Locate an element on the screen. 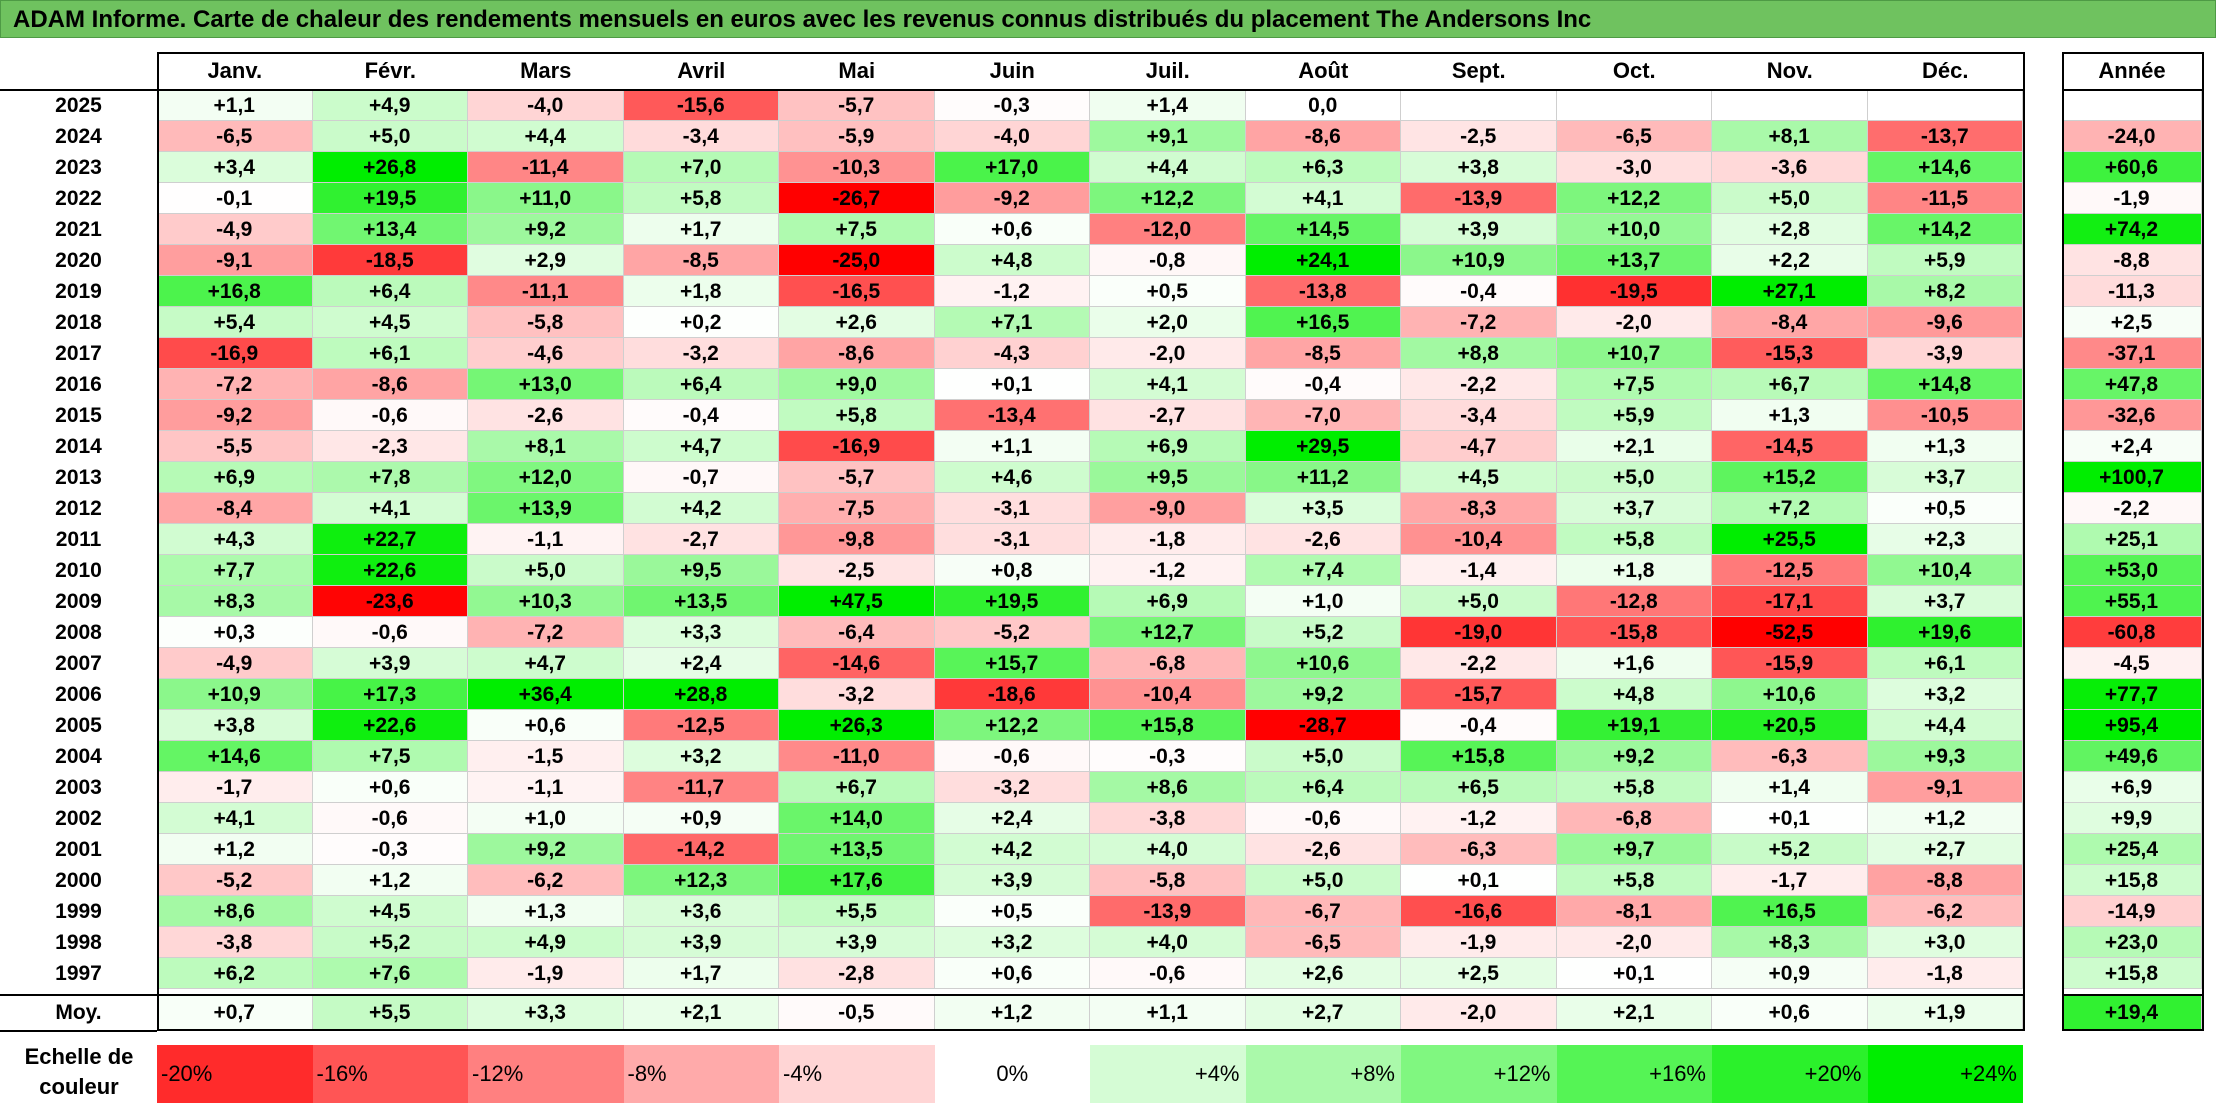  year-label: 1997 is located at coordinates (78, 973).